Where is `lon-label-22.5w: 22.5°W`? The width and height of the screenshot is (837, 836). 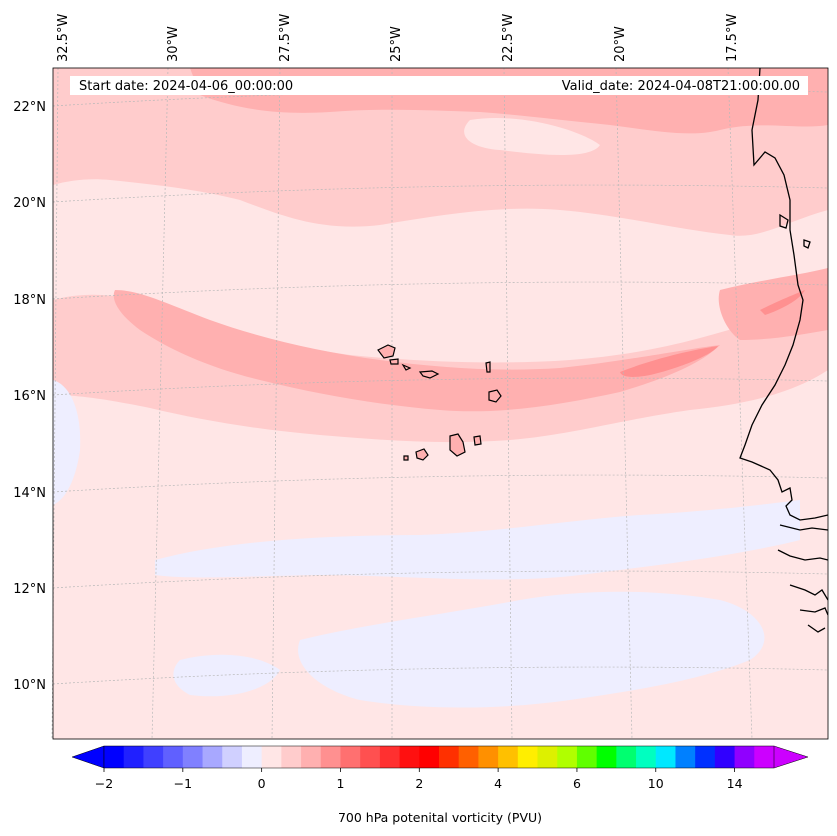
lon-label-22.5w: 22.5°W is located at coordinates (508, 38).